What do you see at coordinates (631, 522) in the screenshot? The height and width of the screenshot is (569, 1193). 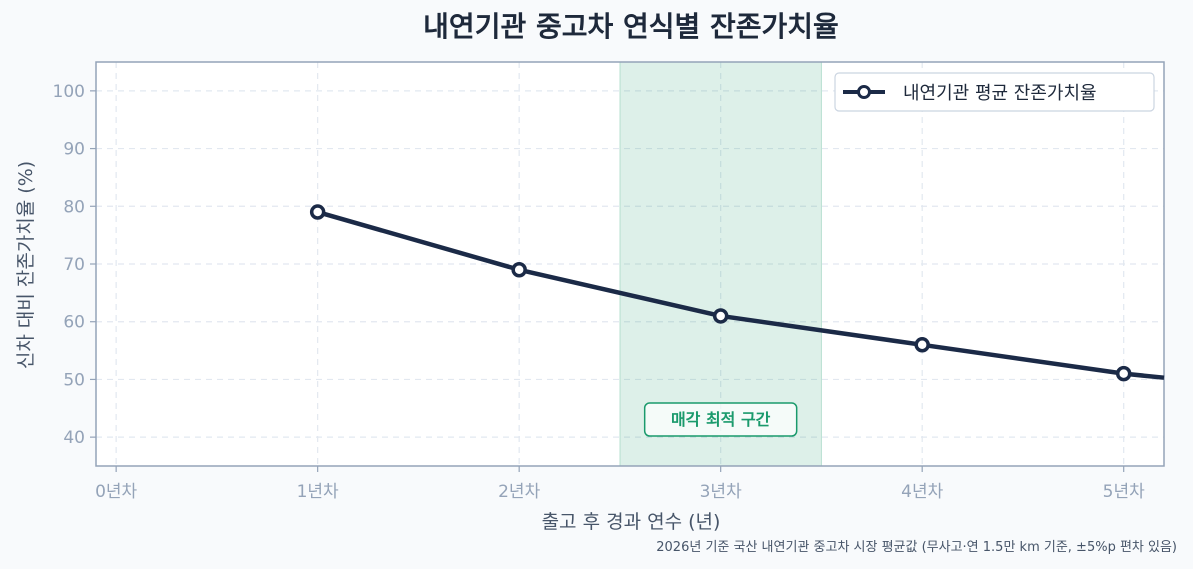 I see `x-axis-label: 출고 후 경과 연수 (년)` at bounding box center [631, 522].